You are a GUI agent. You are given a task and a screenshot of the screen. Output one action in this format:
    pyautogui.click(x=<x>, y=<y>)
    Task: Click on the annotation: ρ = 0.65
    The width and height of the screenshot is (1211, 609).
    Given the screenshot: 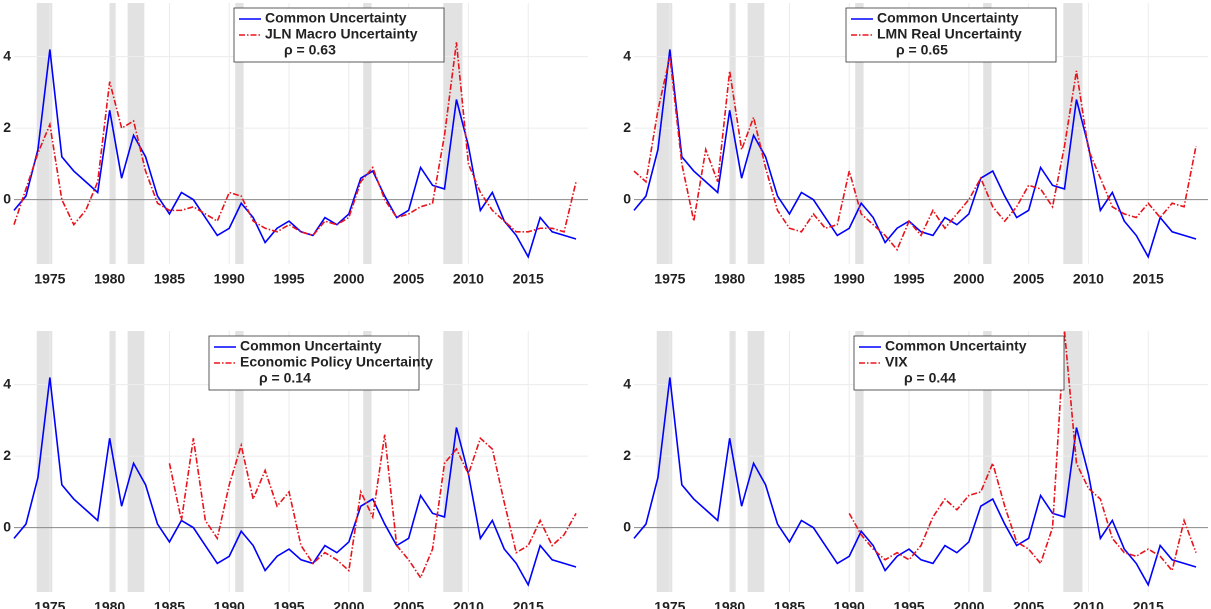 What is the action you would take?
    pyautogui.click(x=922, y=50)
    